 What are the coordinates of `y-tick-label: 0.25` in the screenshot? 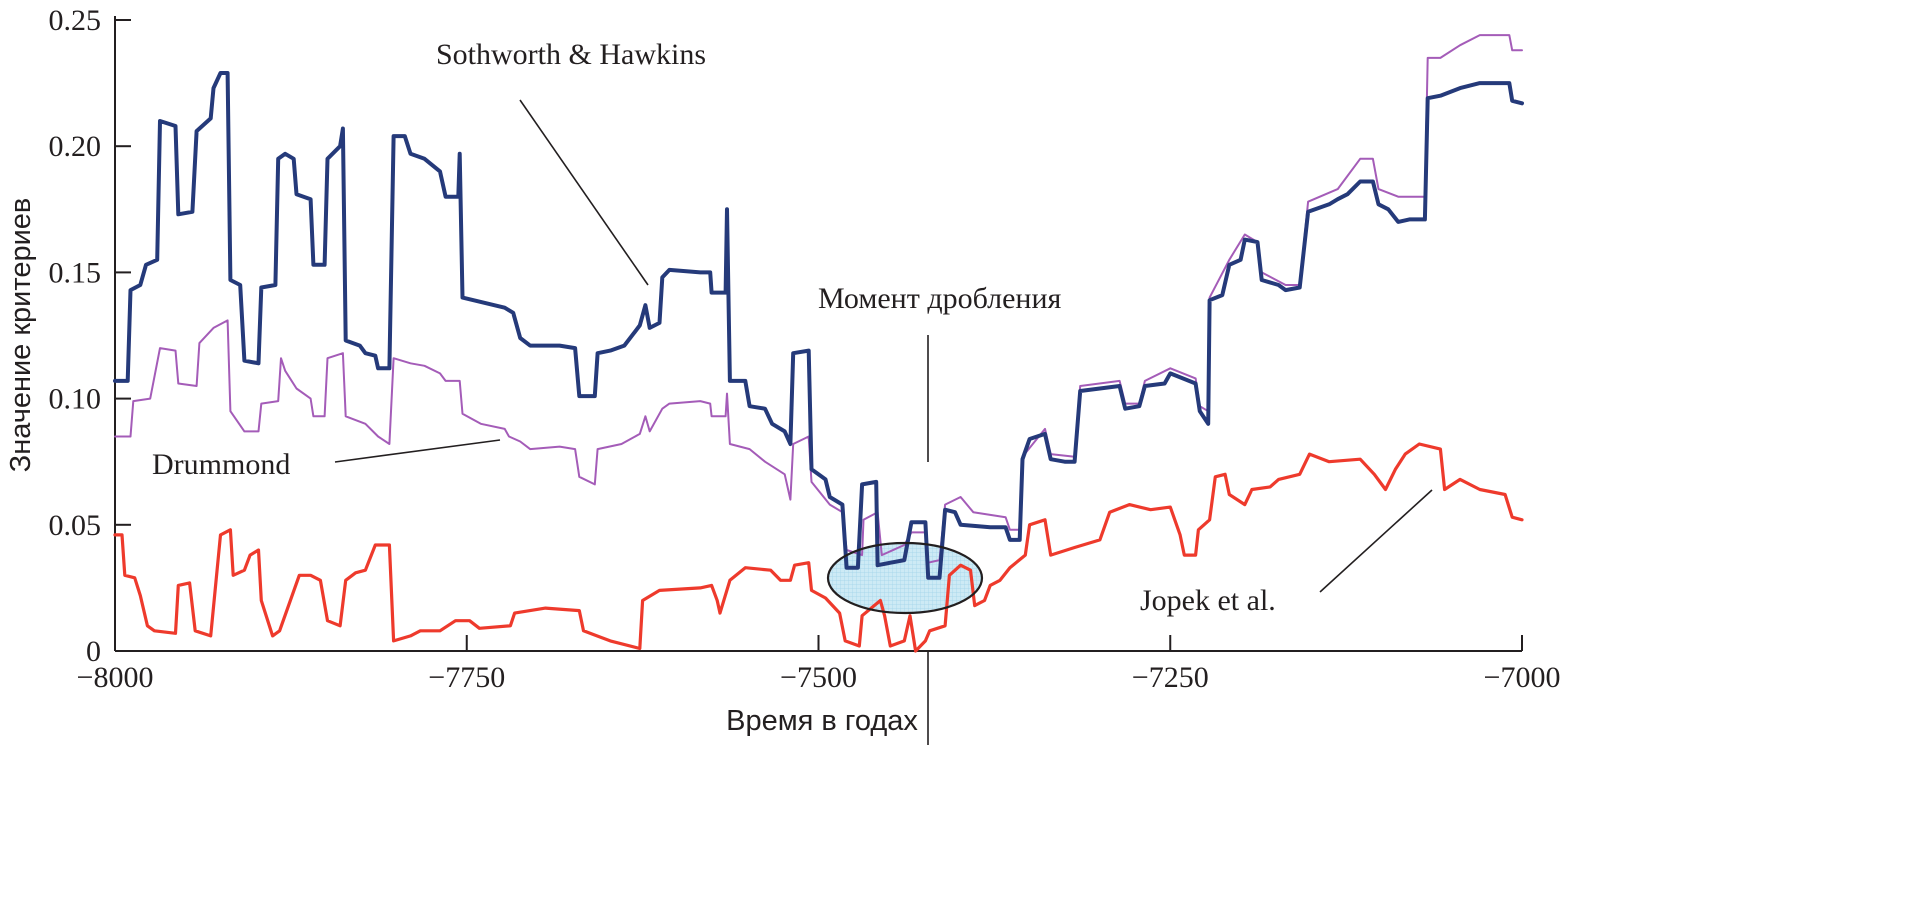 It's located at (75, 20).